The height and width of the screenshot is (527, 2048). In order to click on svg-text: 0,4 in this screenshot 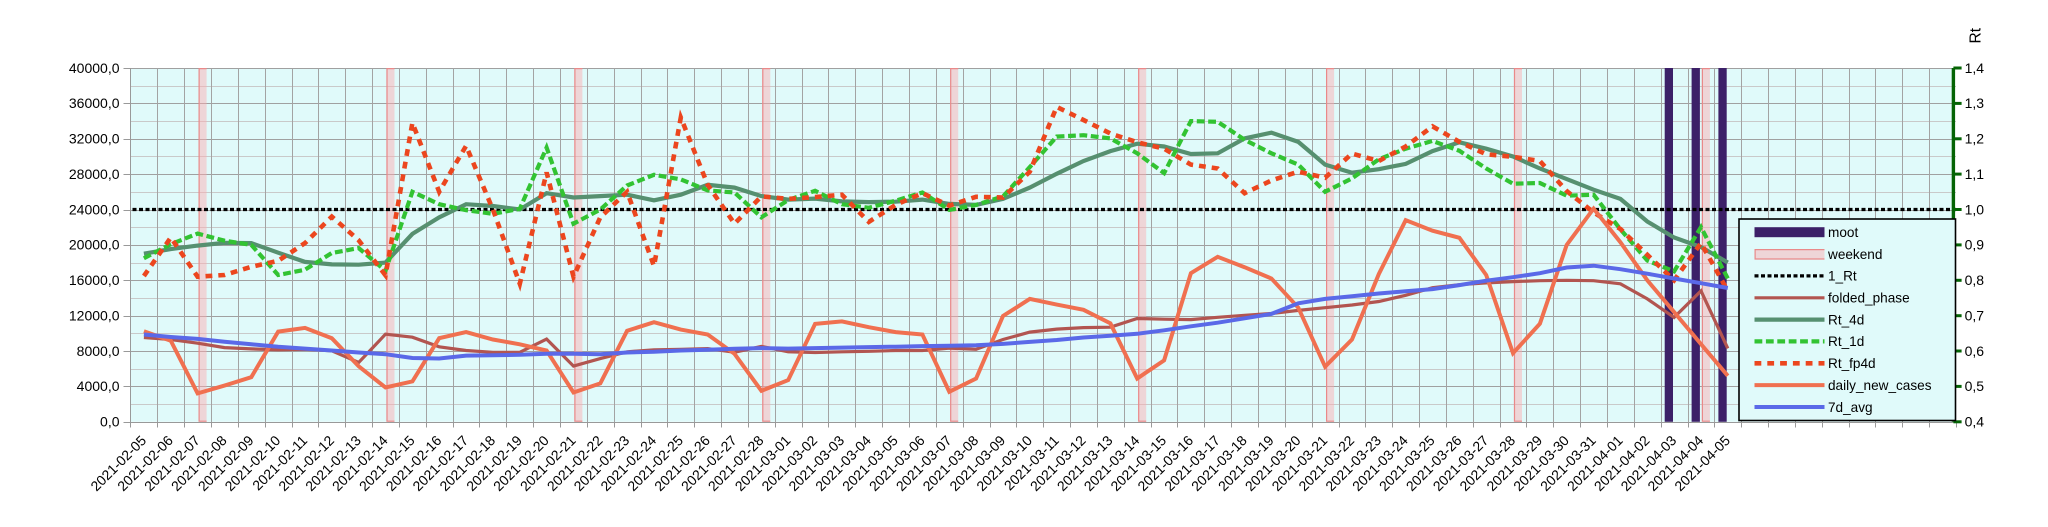, I will do `click(1975, 422)`.